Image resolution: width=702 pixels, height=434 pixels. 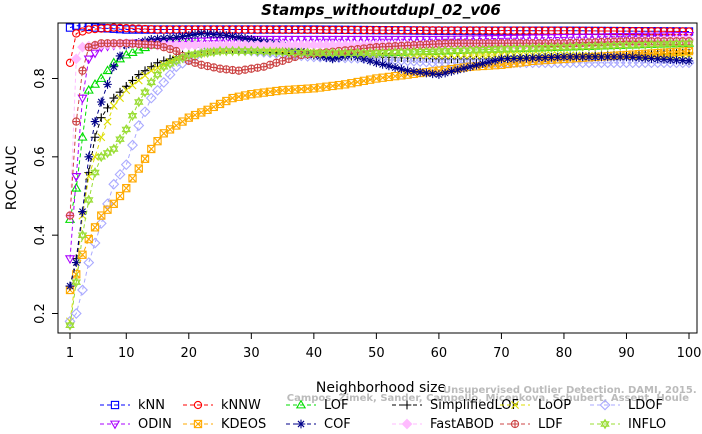 What do you see at coordinates (318, 424) in the screenshot?
I see `legend-item-cof: COF` at bounding box center [318, 424].